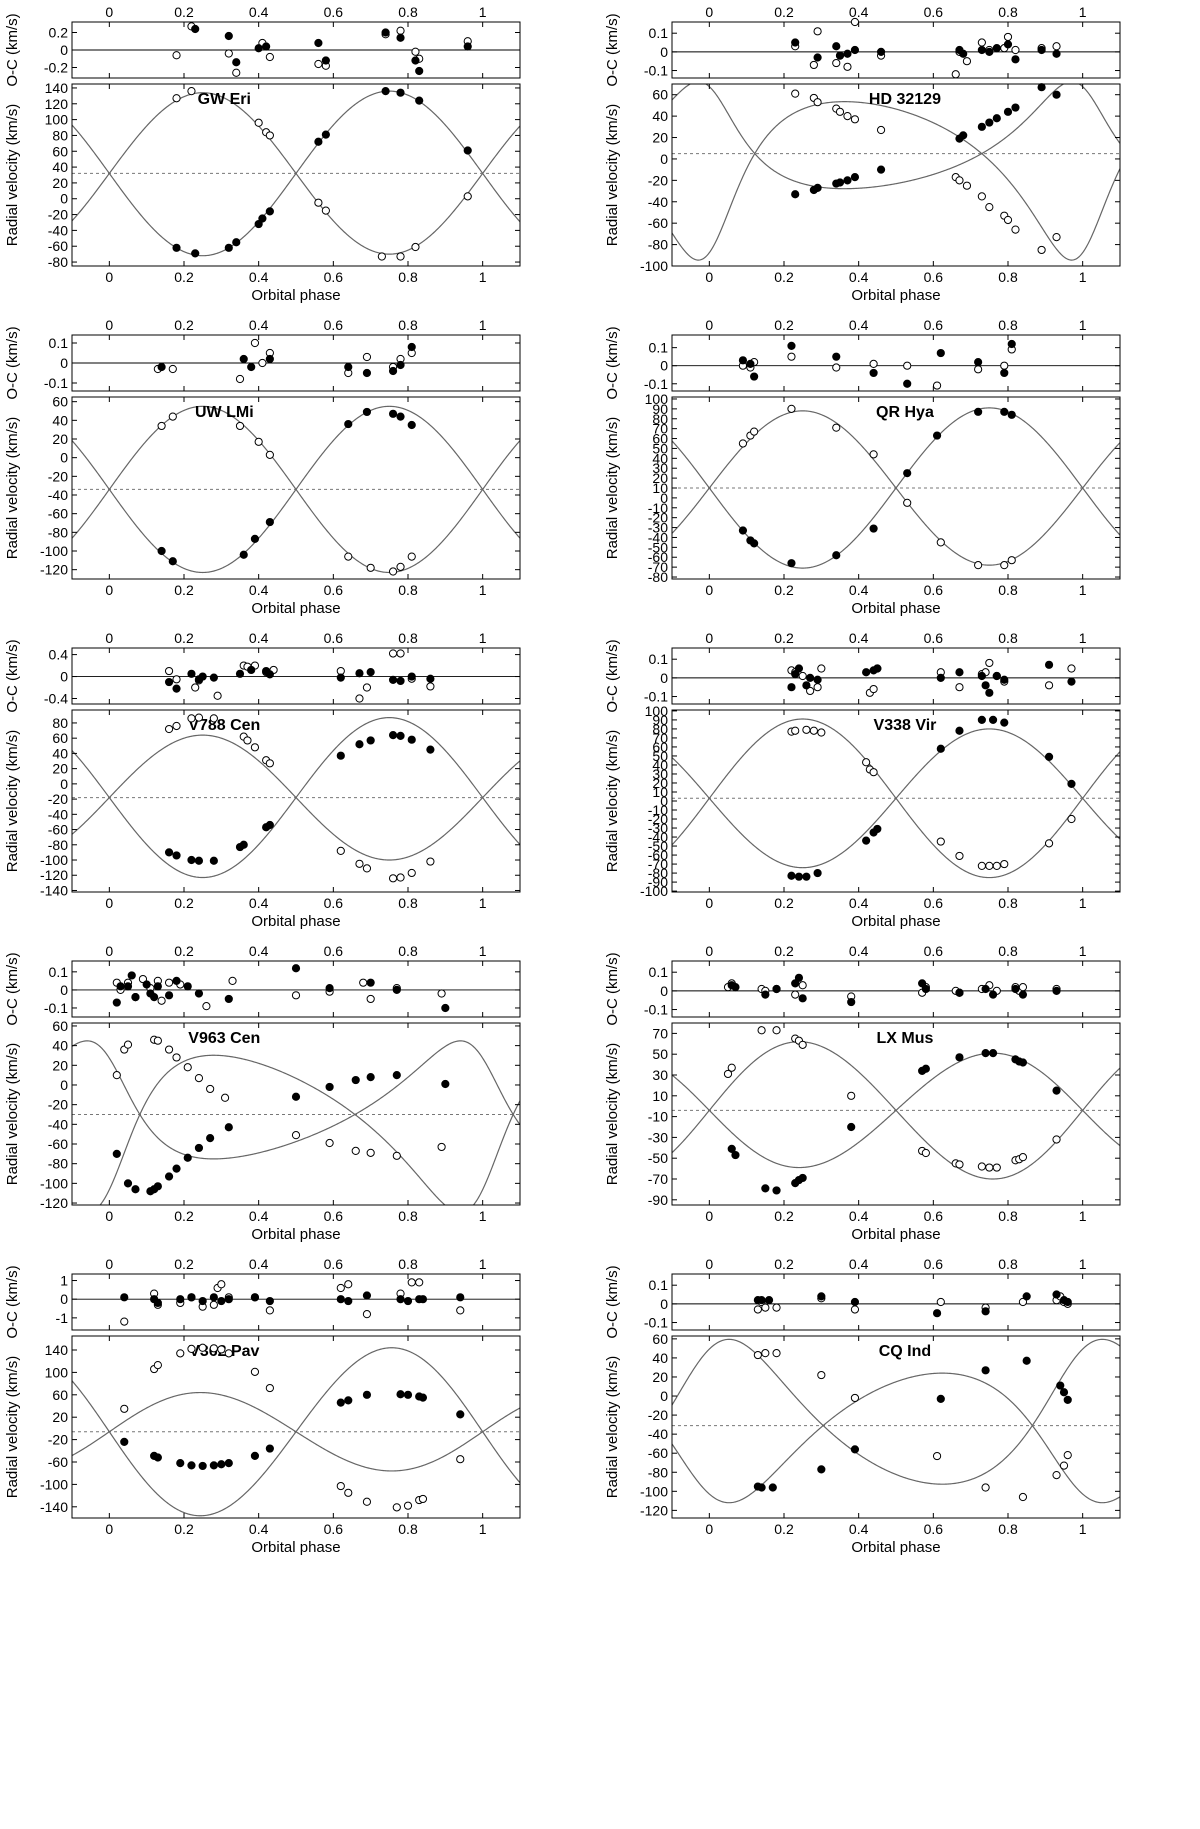  What do you see at coordinates (896, 1438) in the screenshot?
I see `primary-model-curve` at bounding box center [896, 1438].